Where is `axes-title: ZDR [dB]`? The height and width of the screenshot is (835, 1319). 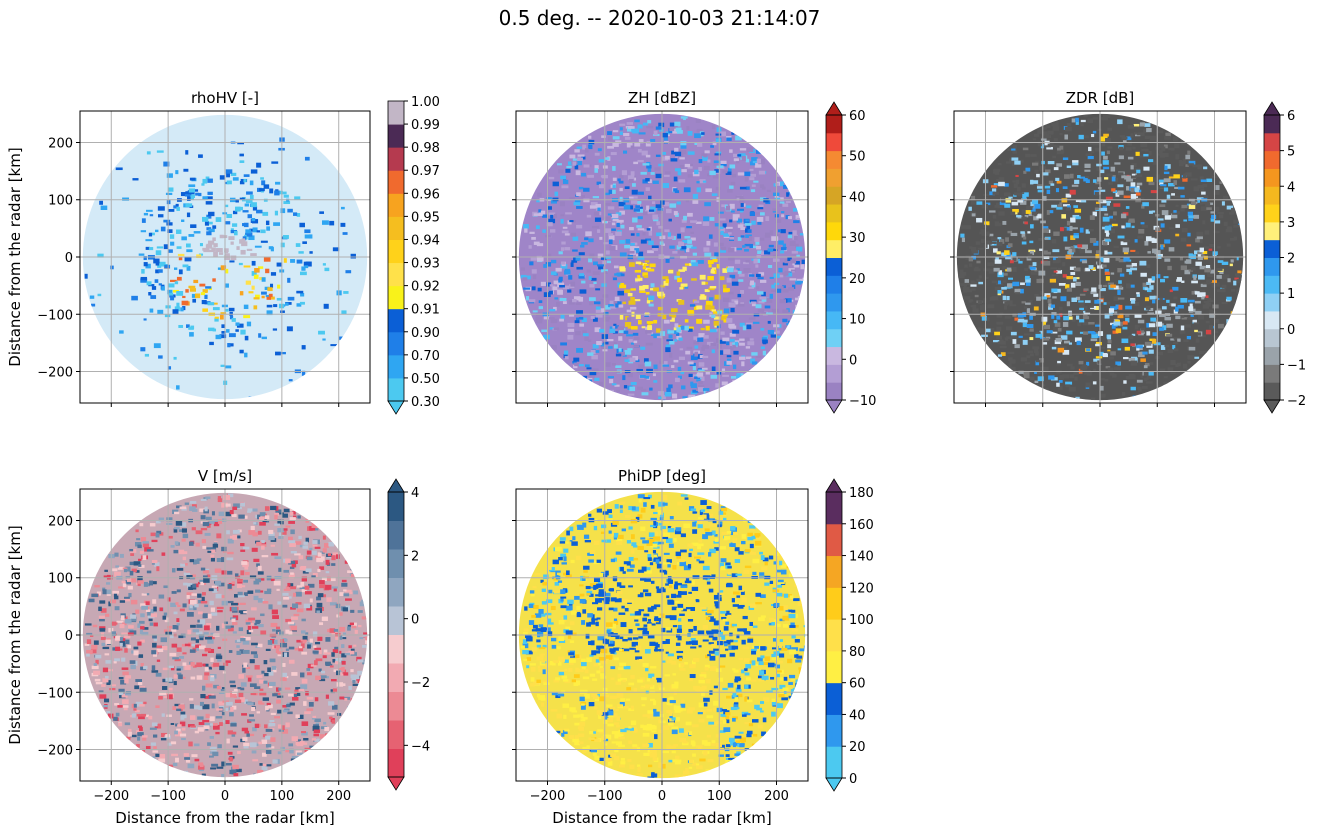 axes-title: ZDR [dB] is located at coordinates (1100, 98).